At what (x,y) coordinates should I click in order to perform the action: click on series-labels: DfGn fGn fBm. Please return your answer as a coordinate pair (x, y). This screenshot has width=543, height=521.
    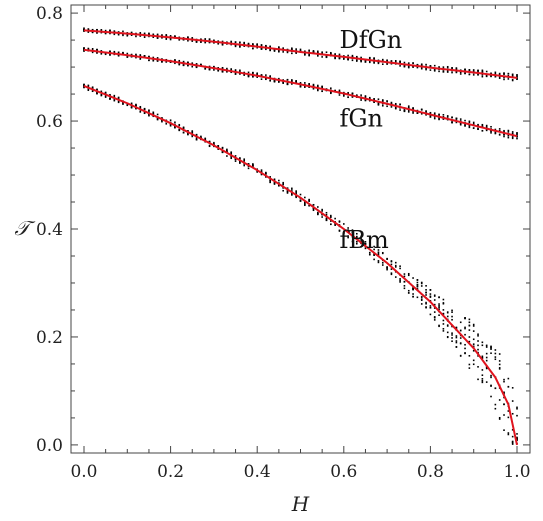
    Looking at the image, I should click on (370, 140).